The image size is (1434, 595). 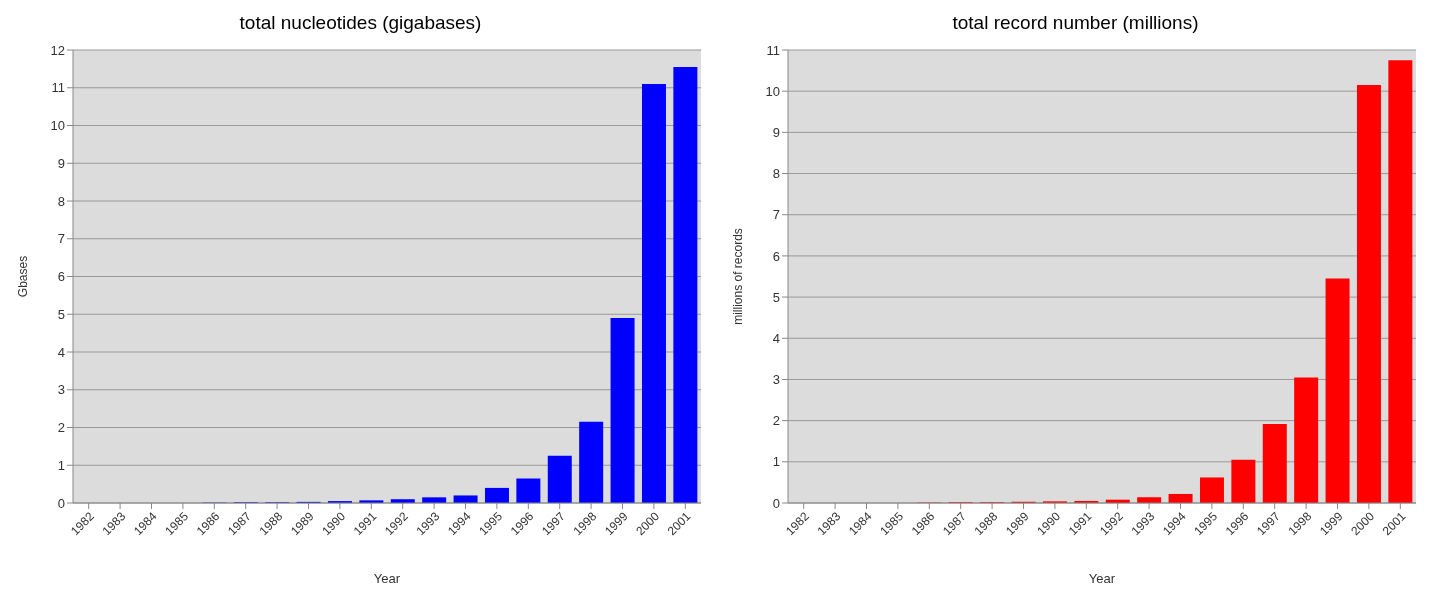 What do you see at coordinates (57, 50) in the screenshot?
I see `y-tick-label: 12` at bounding box center [57, 50].